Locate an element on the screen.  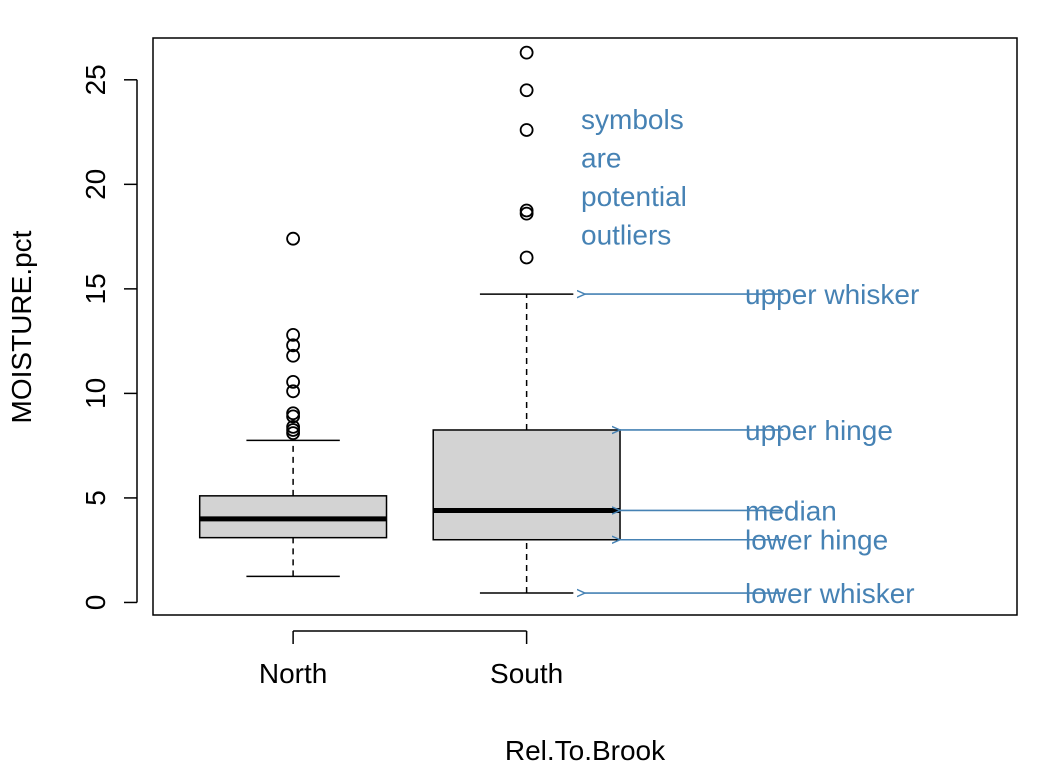
y-tick-label: 5 is located at coordinates (95, 498).